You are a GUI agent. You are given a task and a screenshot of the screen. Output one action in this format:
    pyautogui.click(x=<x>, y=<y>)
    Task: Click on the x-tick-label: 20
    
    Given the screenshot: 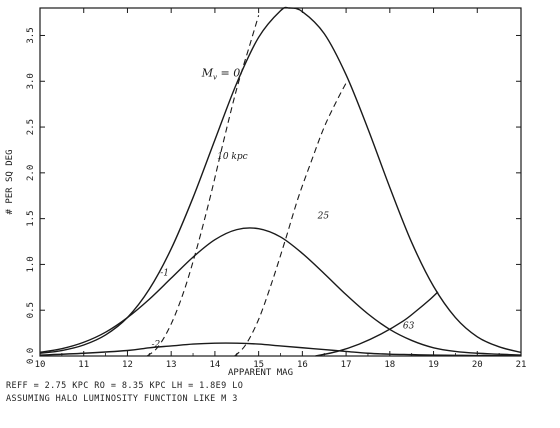 What is the action you would take?
    pyautogui.click(x=477, y=365)
    